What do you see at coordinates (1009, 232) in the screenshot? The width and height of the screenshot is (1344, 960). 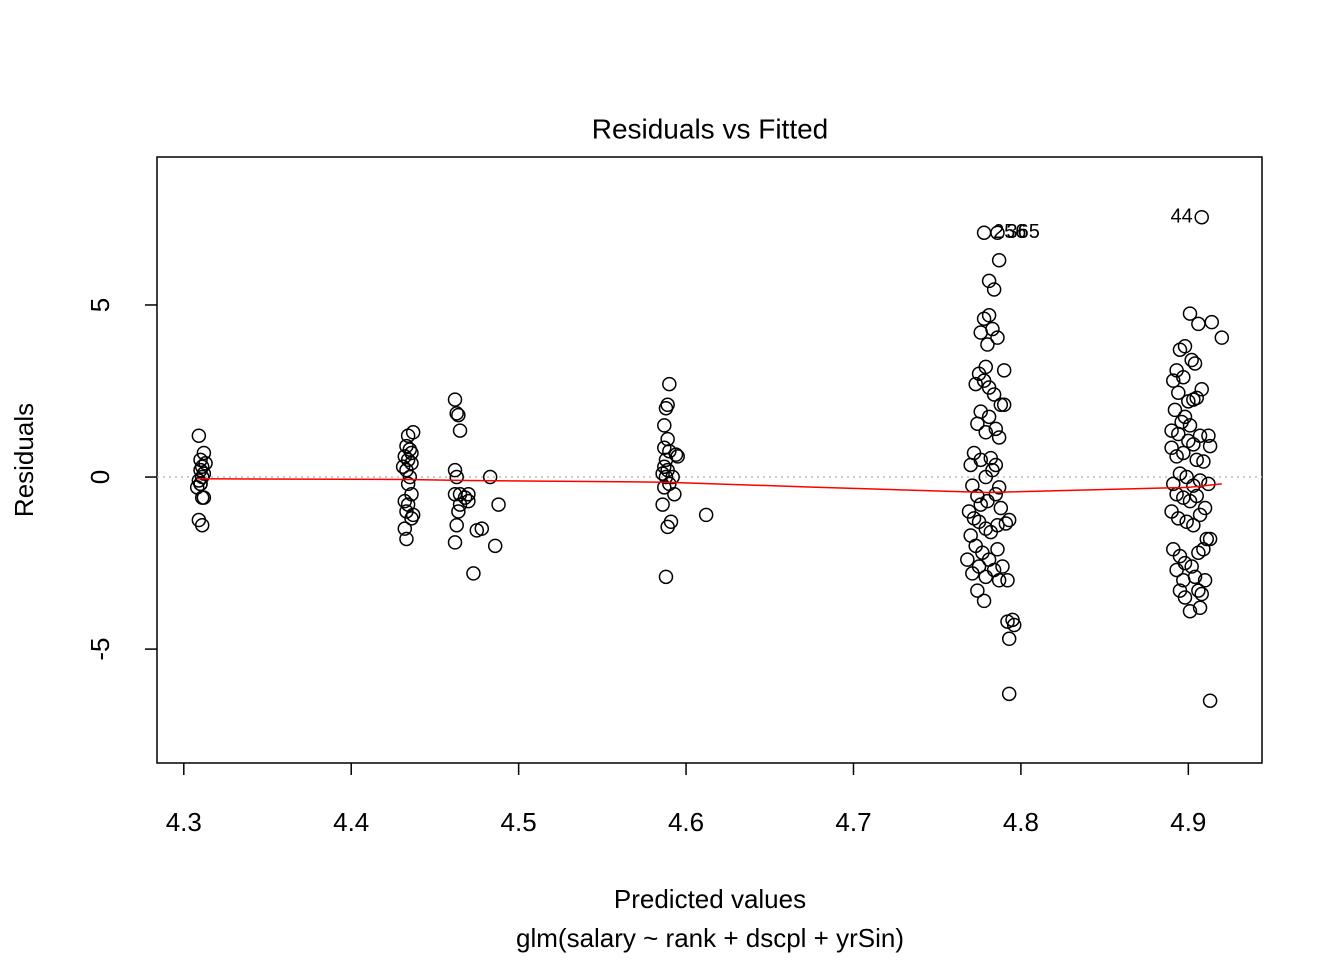 I see `point-label: 256` at bounding box center [1009, 232].